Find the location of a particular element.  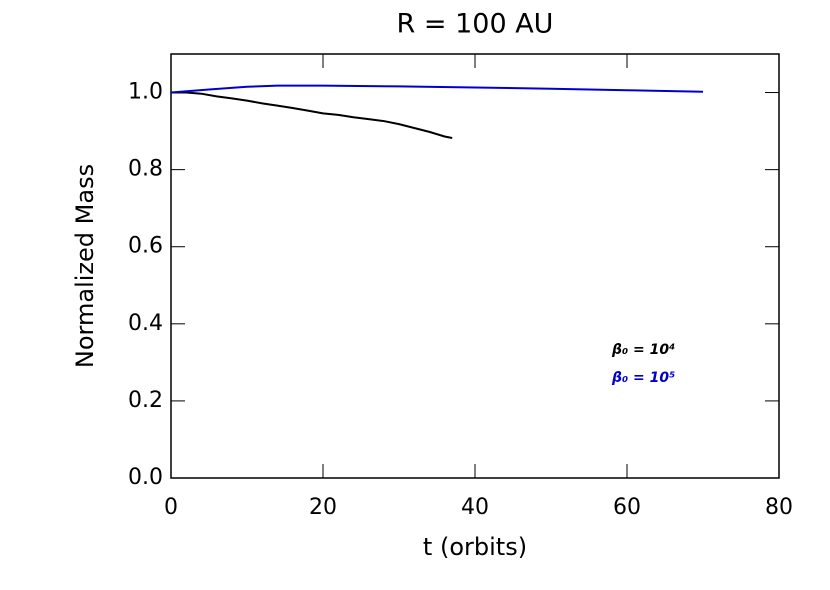

legend-entry: β₀ = 10⁵ is located at coordinates (643, 378).